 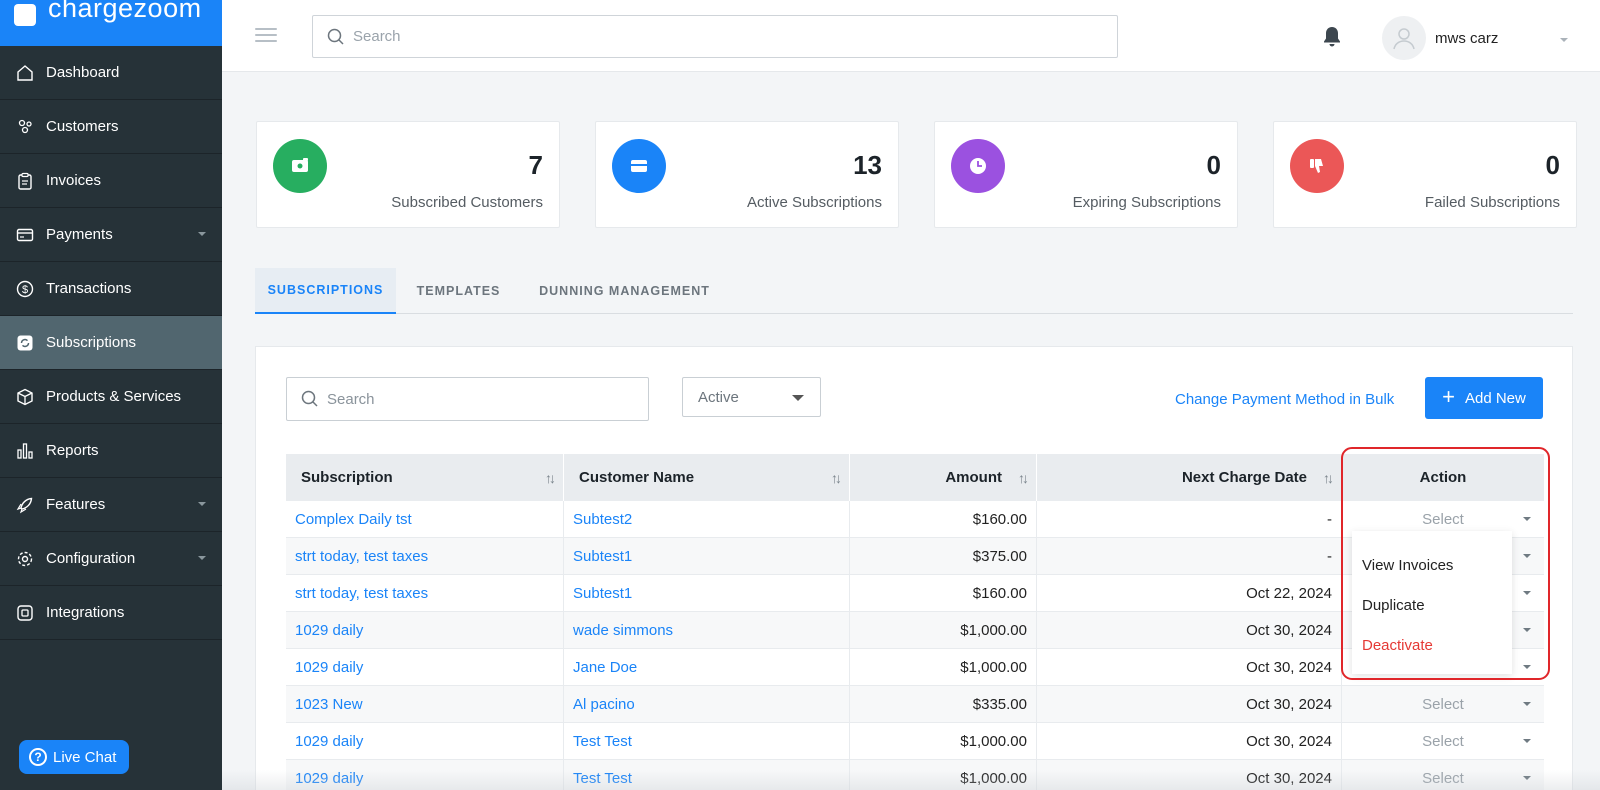 I want to click on stat-label: Expiring Subscriptions, so click(x=1146, y=202).